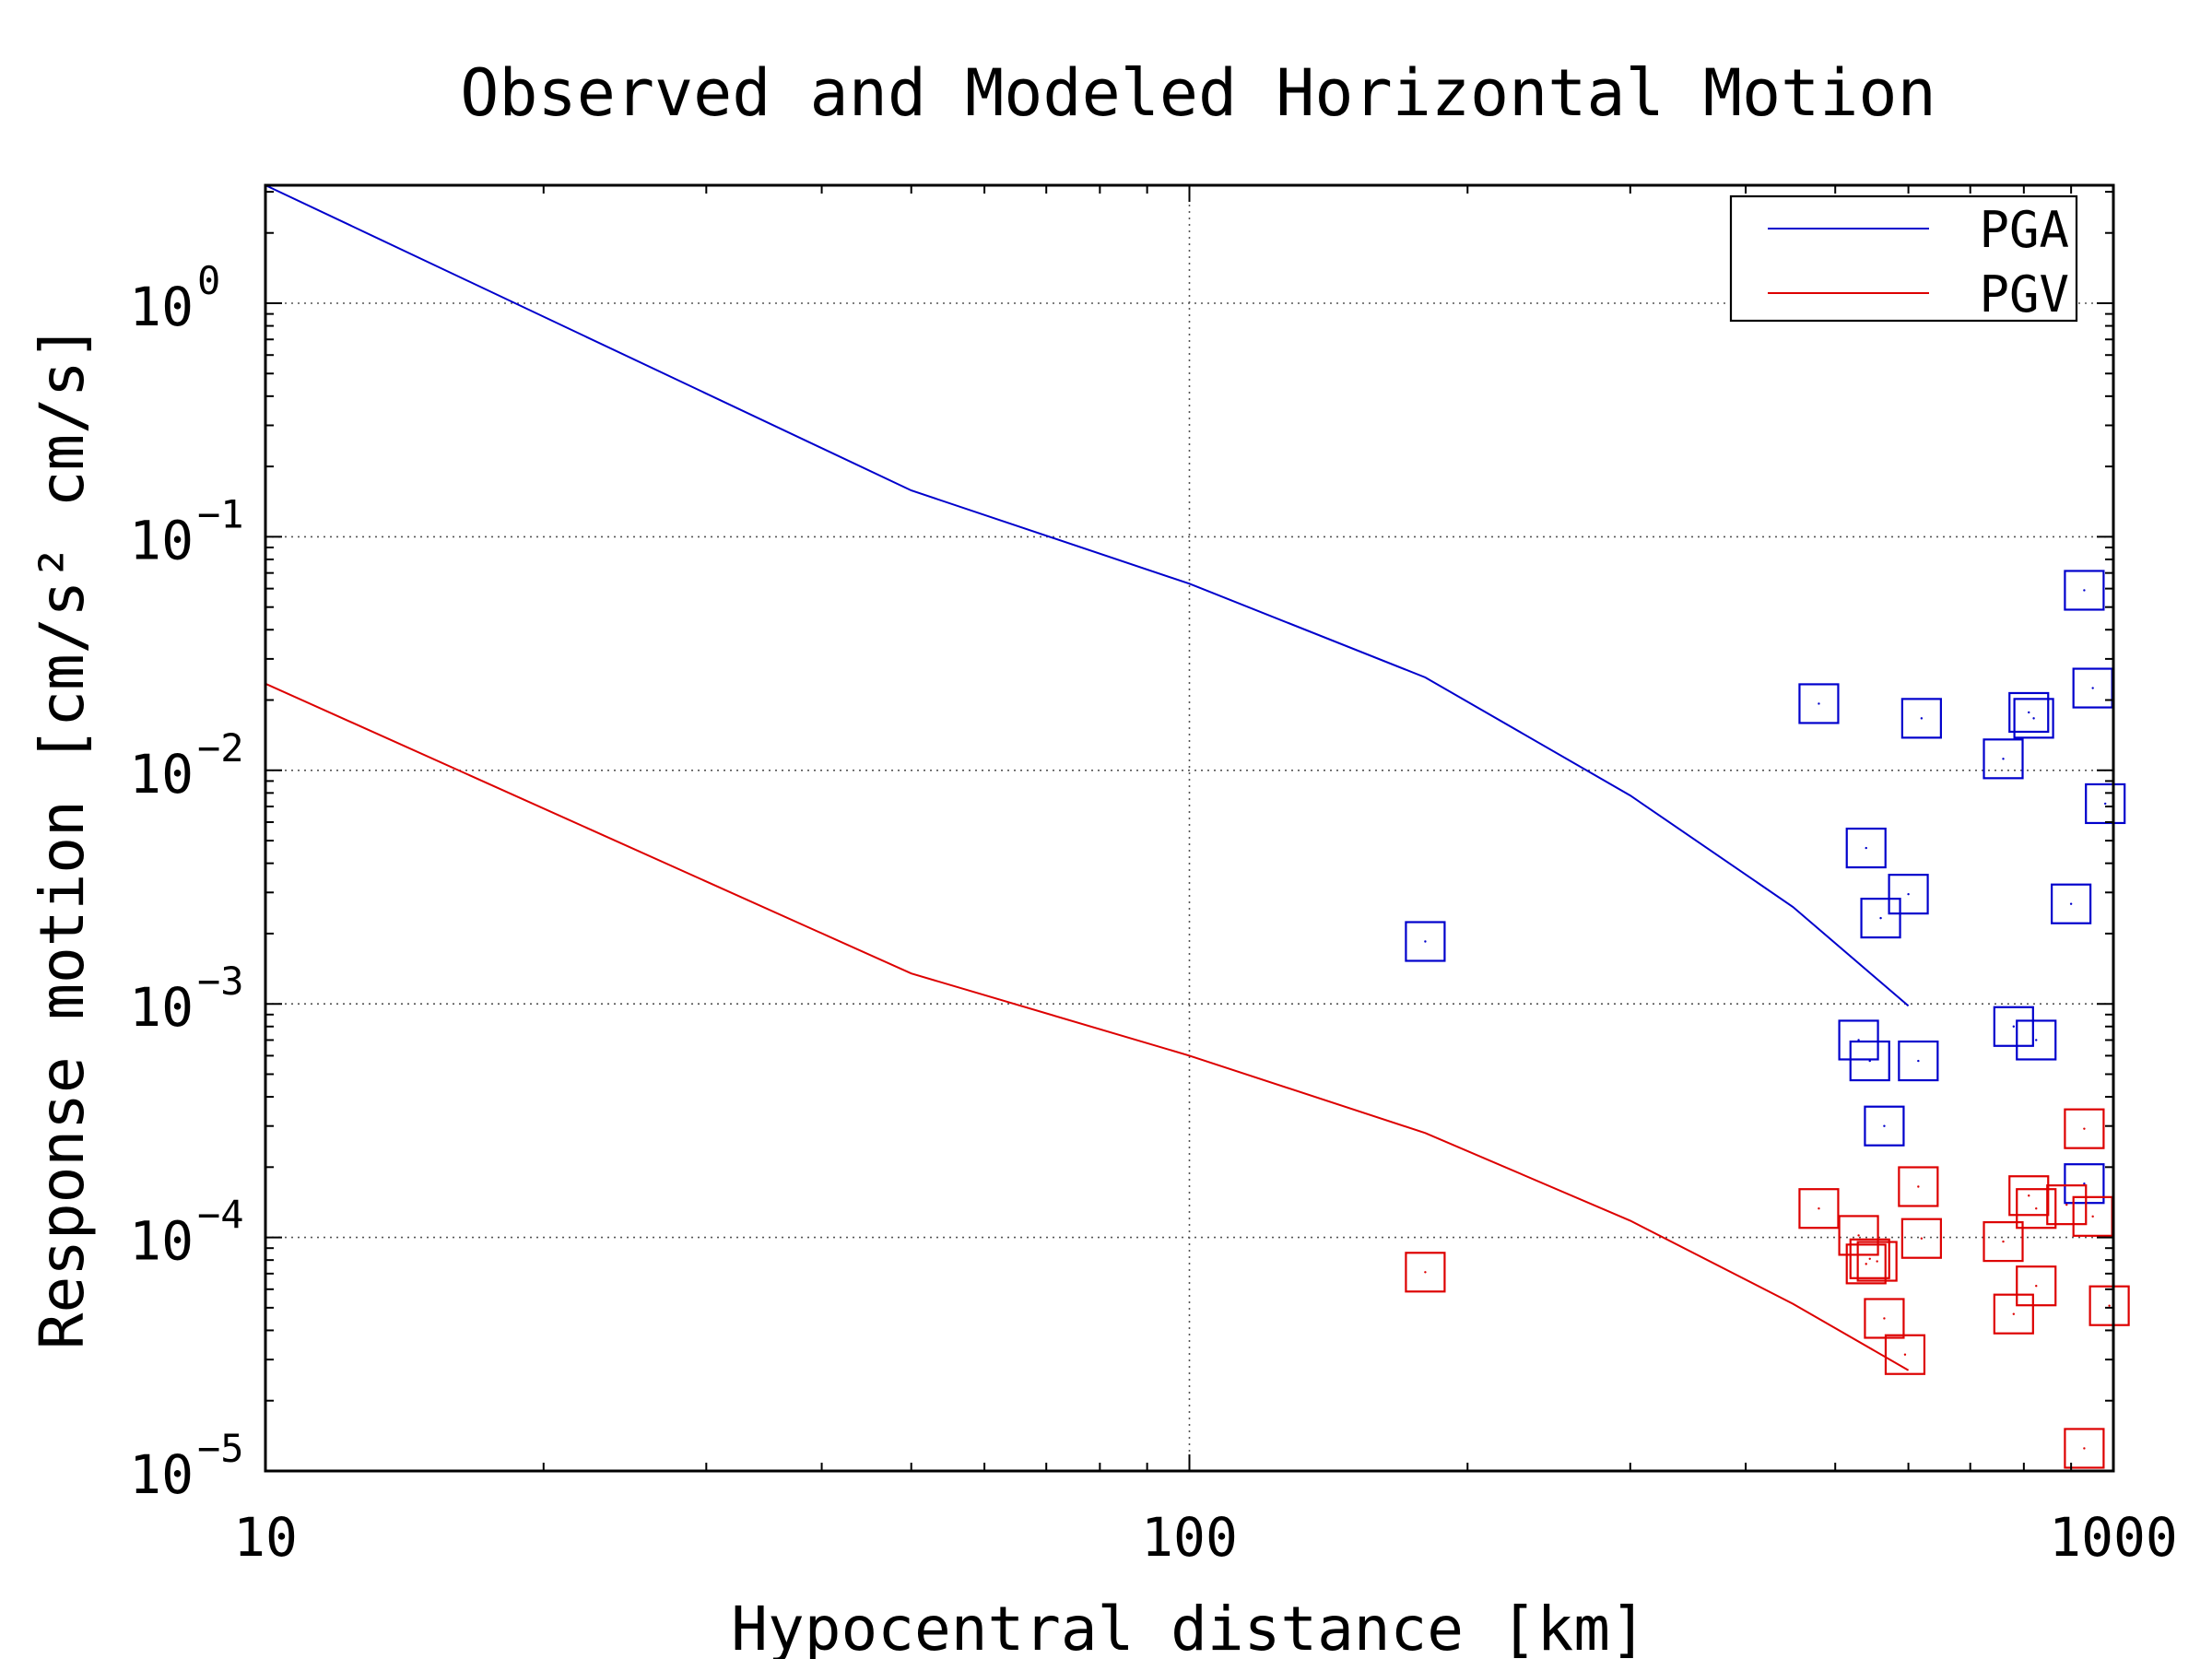 This screenshot has height=1659, width=2212. I want to click on legend-box, so click(1903, 258).